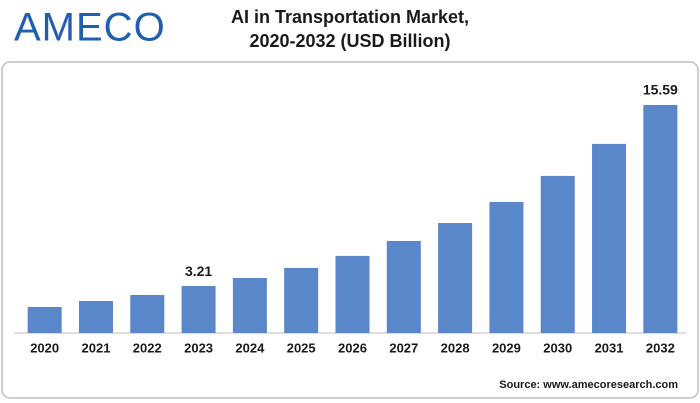  What do you see at coordinates (44, 347) in the screenshot?
I see `x-tick-label: 2020` at bounding box center [44, 347].